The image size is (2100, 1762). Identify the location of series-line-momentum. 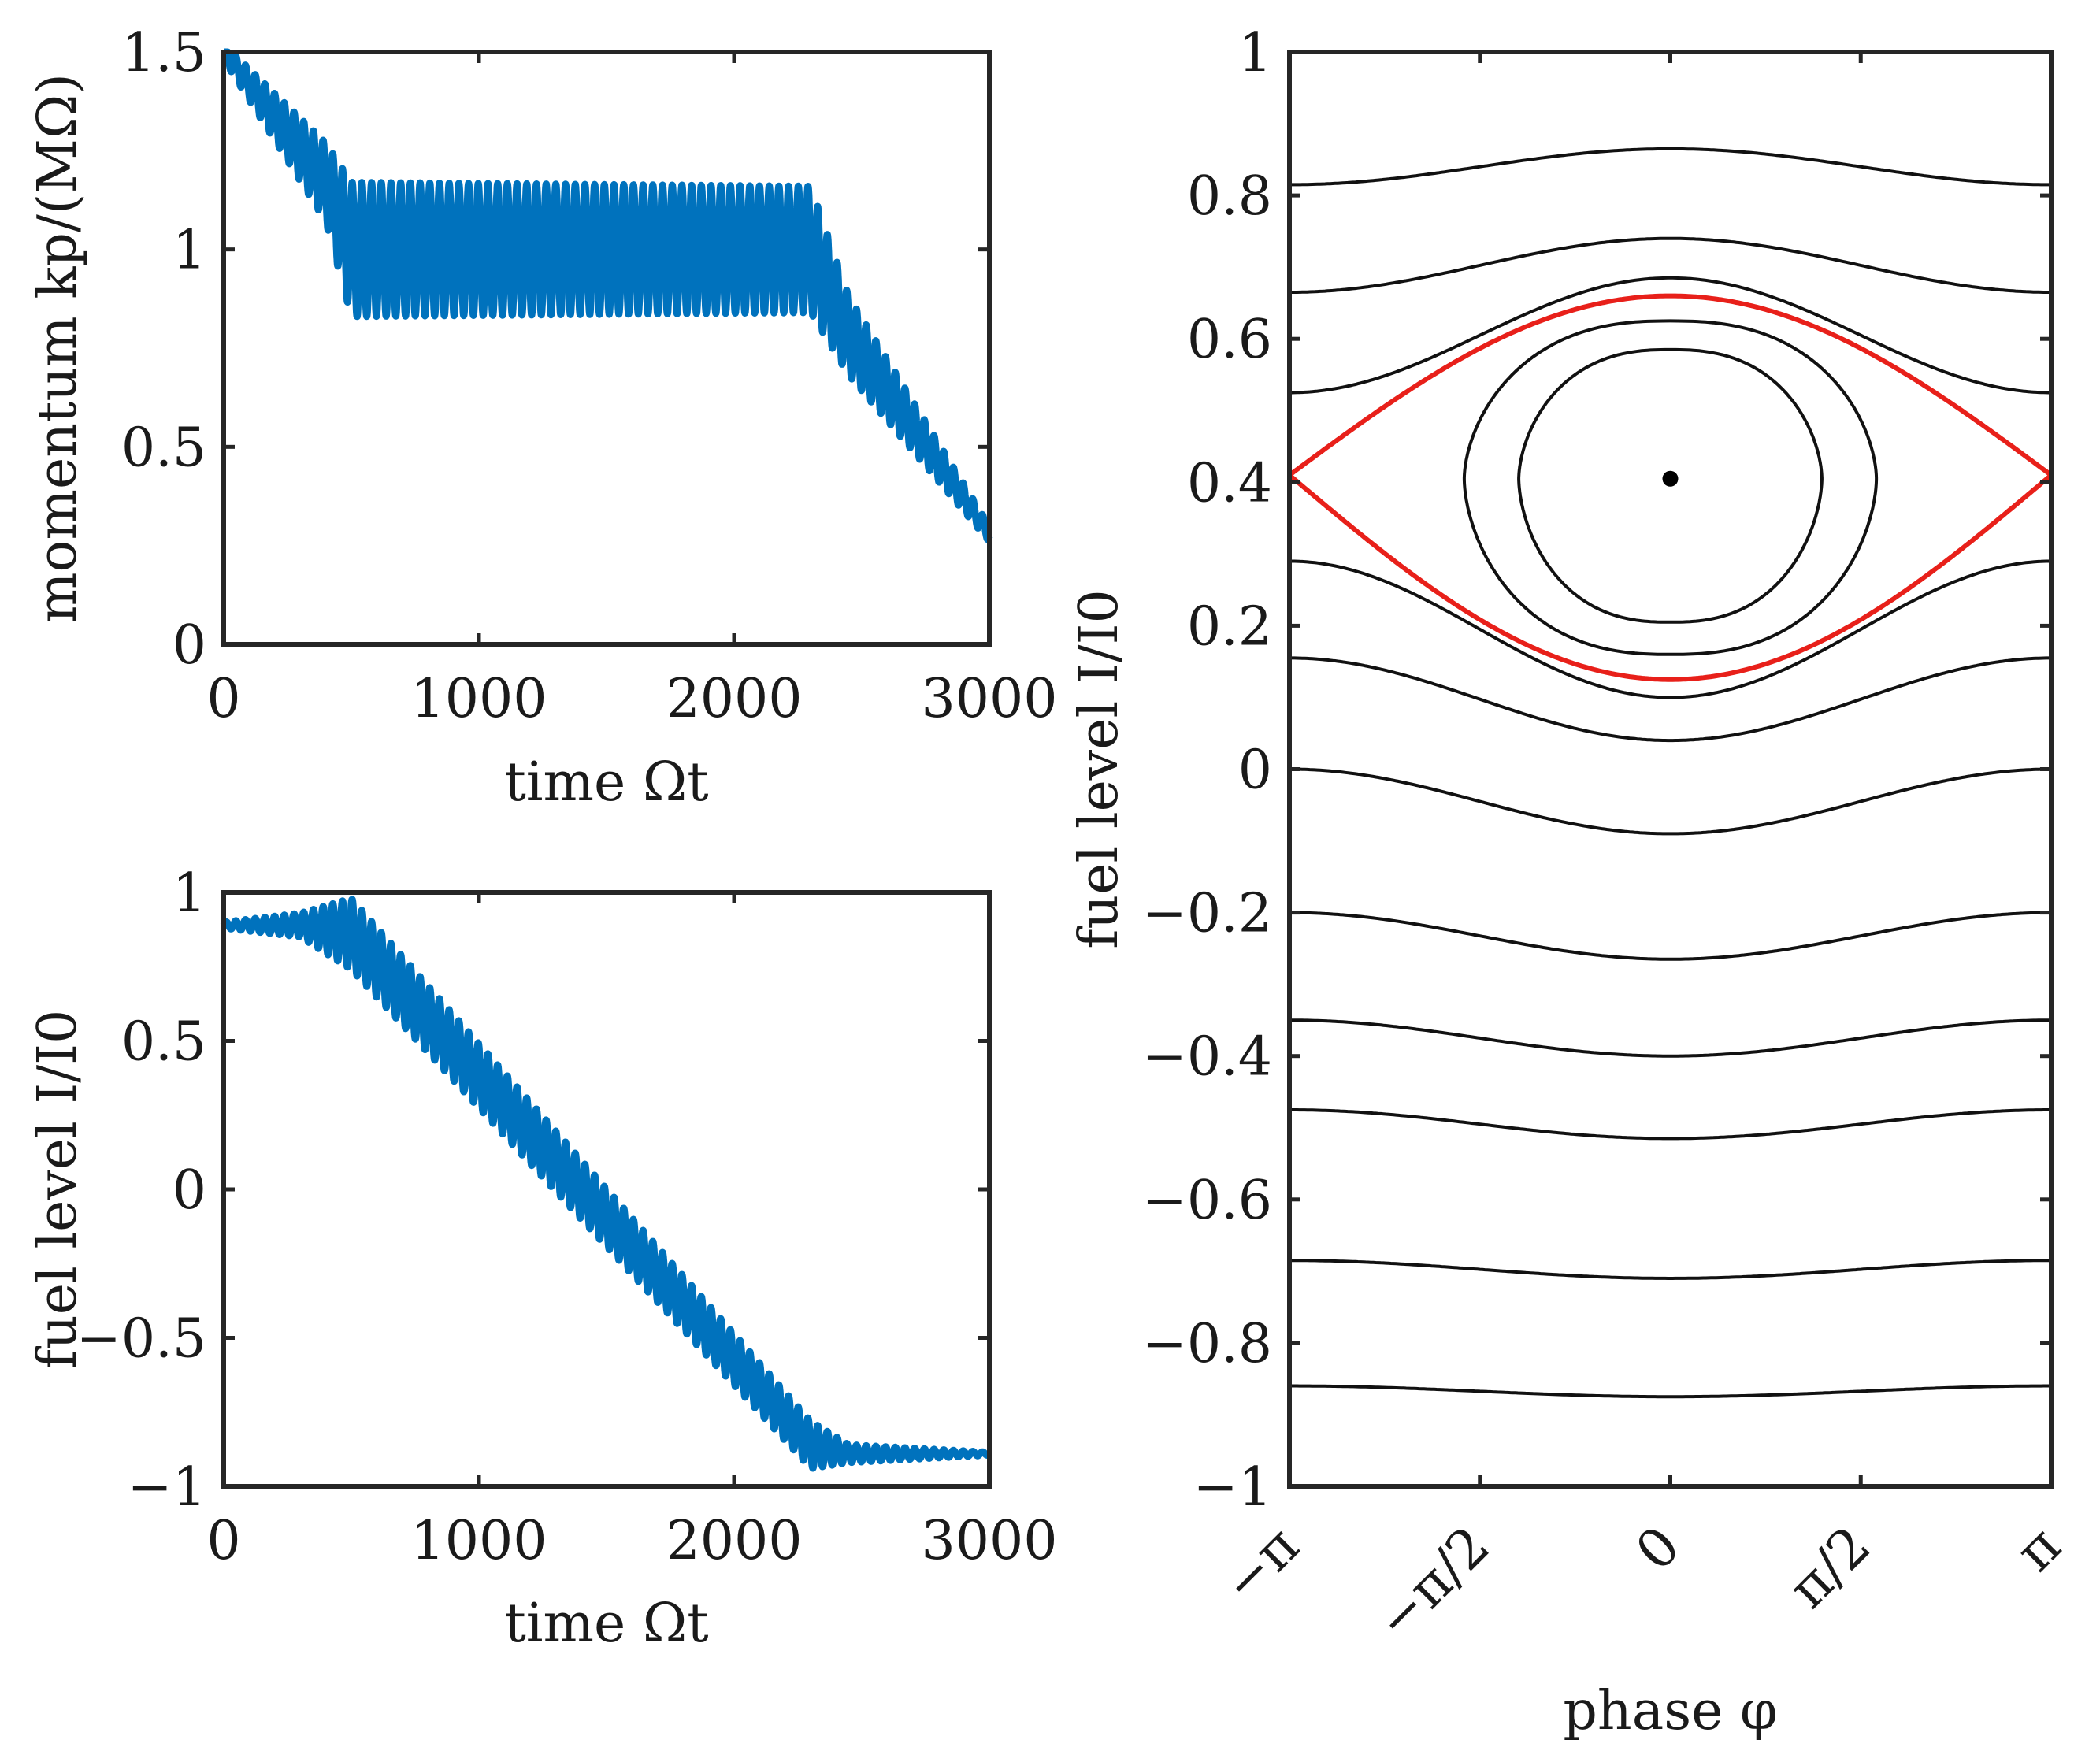
(606, 295).